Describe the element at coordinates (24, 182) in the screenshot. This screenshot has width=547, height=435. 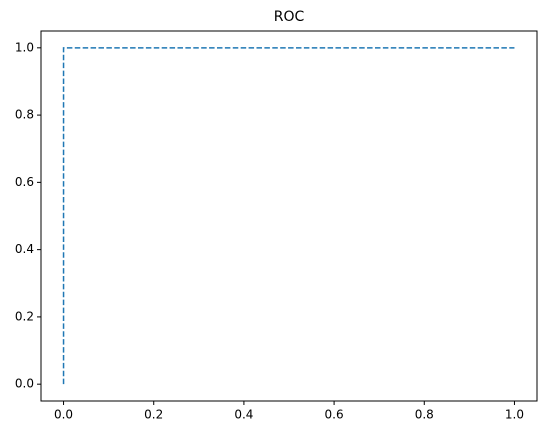
I see `y-tick-label: 0.6` at that location.